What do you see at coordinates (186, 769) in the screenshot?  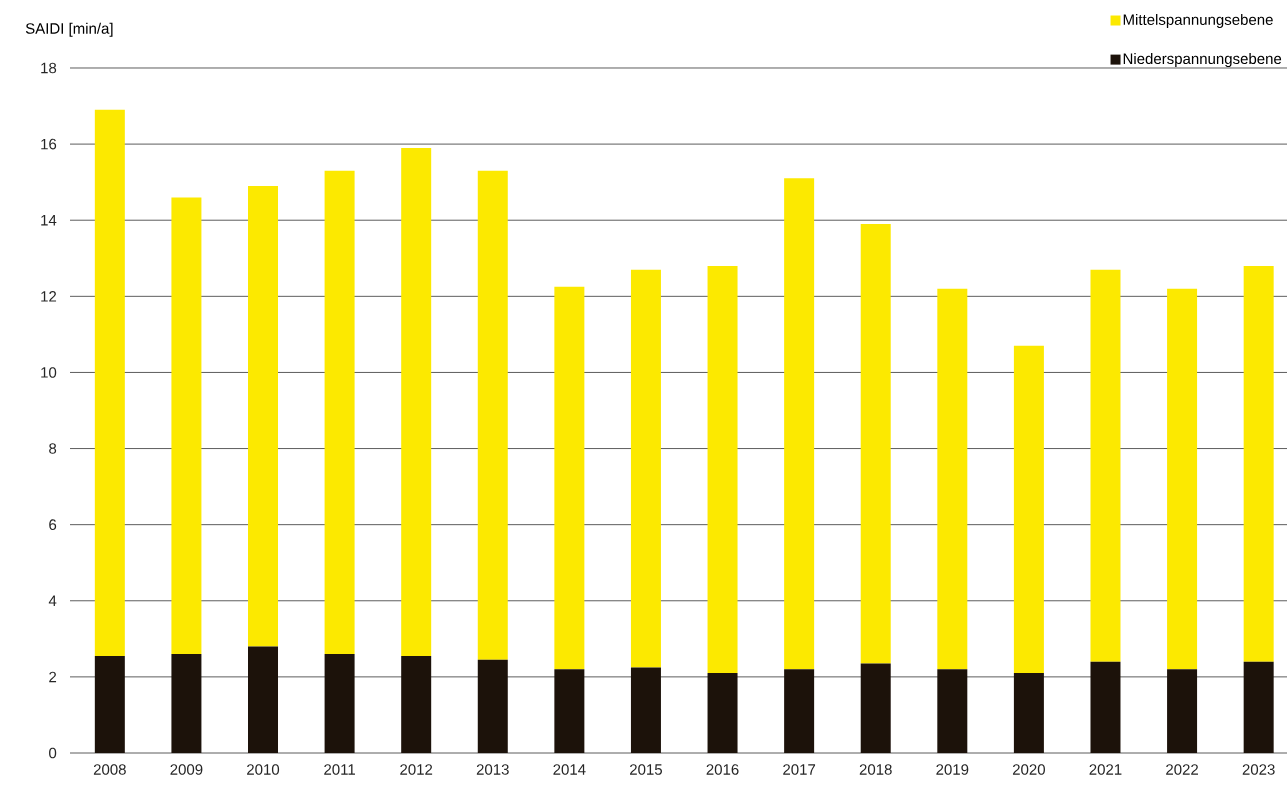 I see `x-tick-label: 2009` at bounding box center [186, 769].